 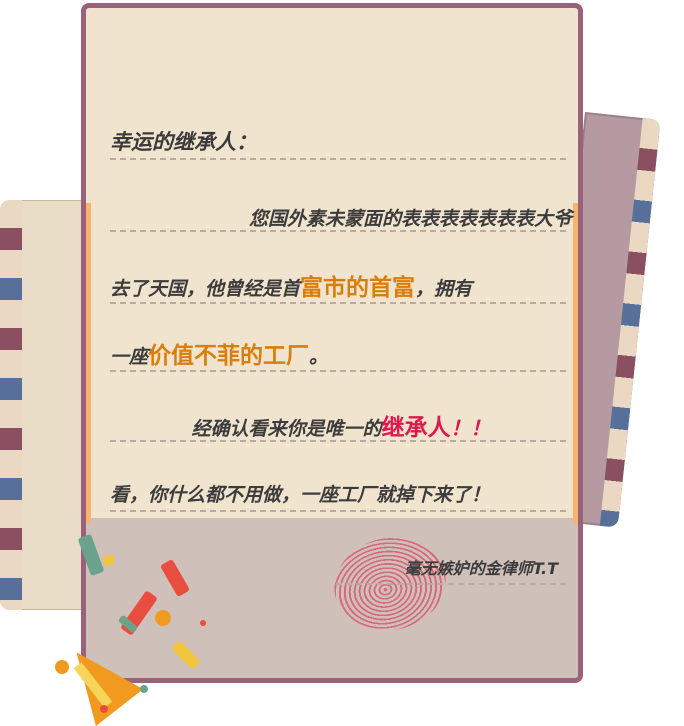 I want to click on letter-line-2: 去了天国，他曾经是首富市的首富，拥有, so click(x=341, y=285).